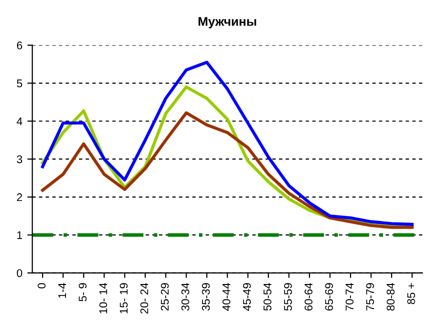 The width and height of the screenshot is (431, 323). What do you see at coordinates (227, 22) in the screenshot?
I see `chart-title: Мужчины` at bounding box center [227, 22].